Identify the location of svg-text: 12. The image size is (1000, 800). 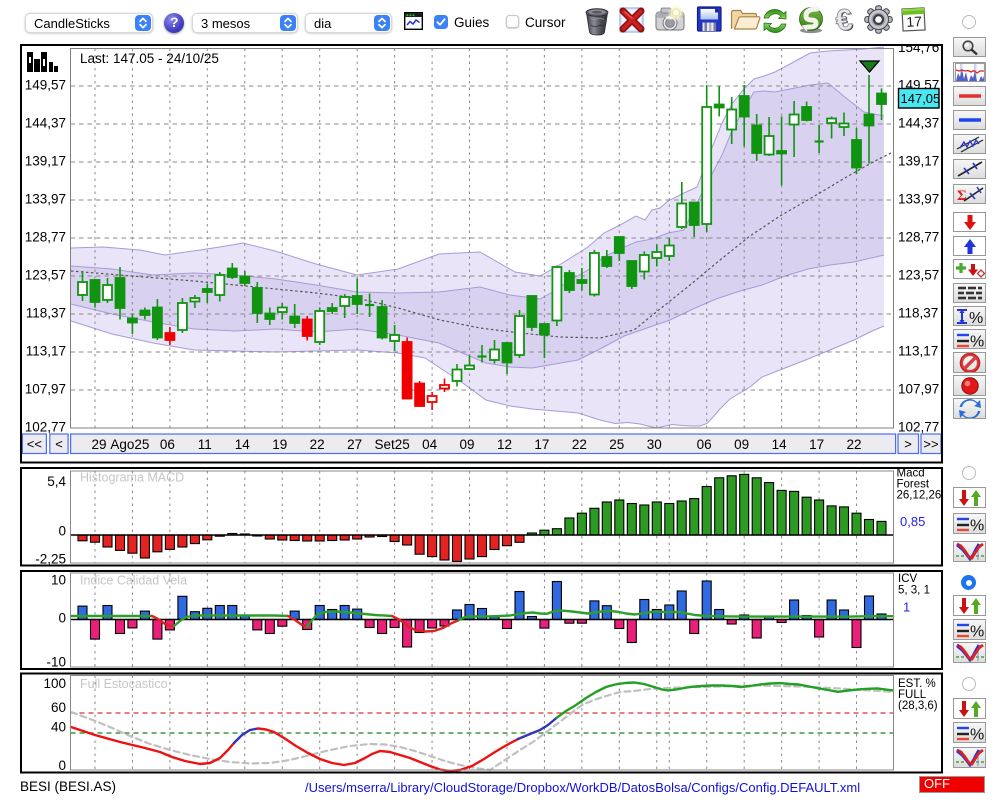
(504, 444).